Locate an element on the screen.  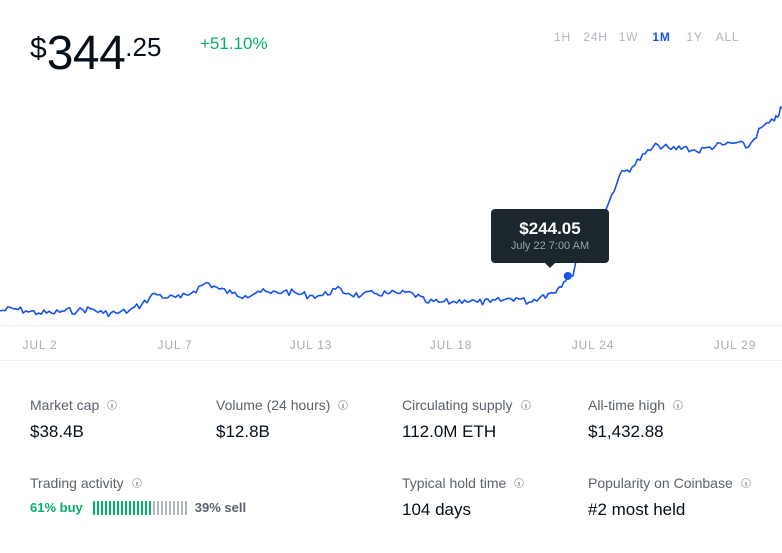
stat-popularity: Popularity on Coinbase #2 most held is located at coordinates (669, 497).